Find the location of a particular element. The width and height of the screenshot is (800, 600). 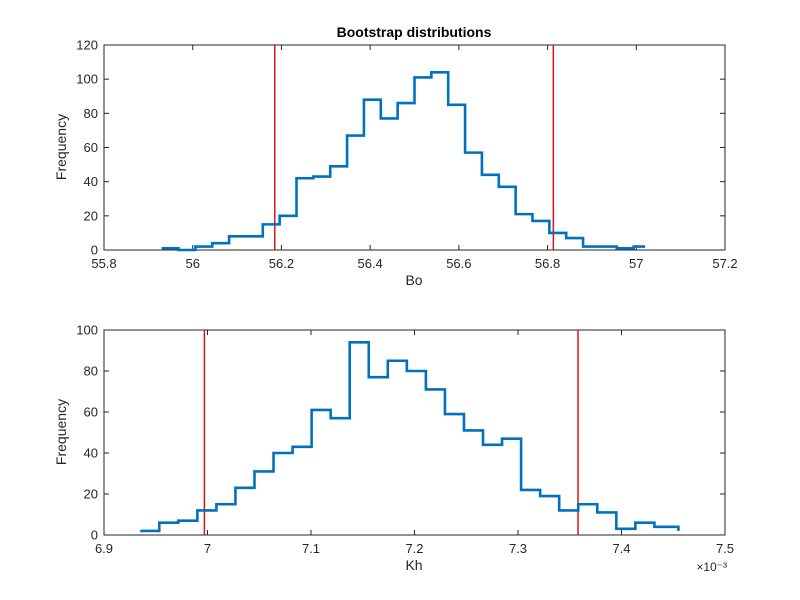

x-tick-label: 55.8 is located at coordinates (103, 263).